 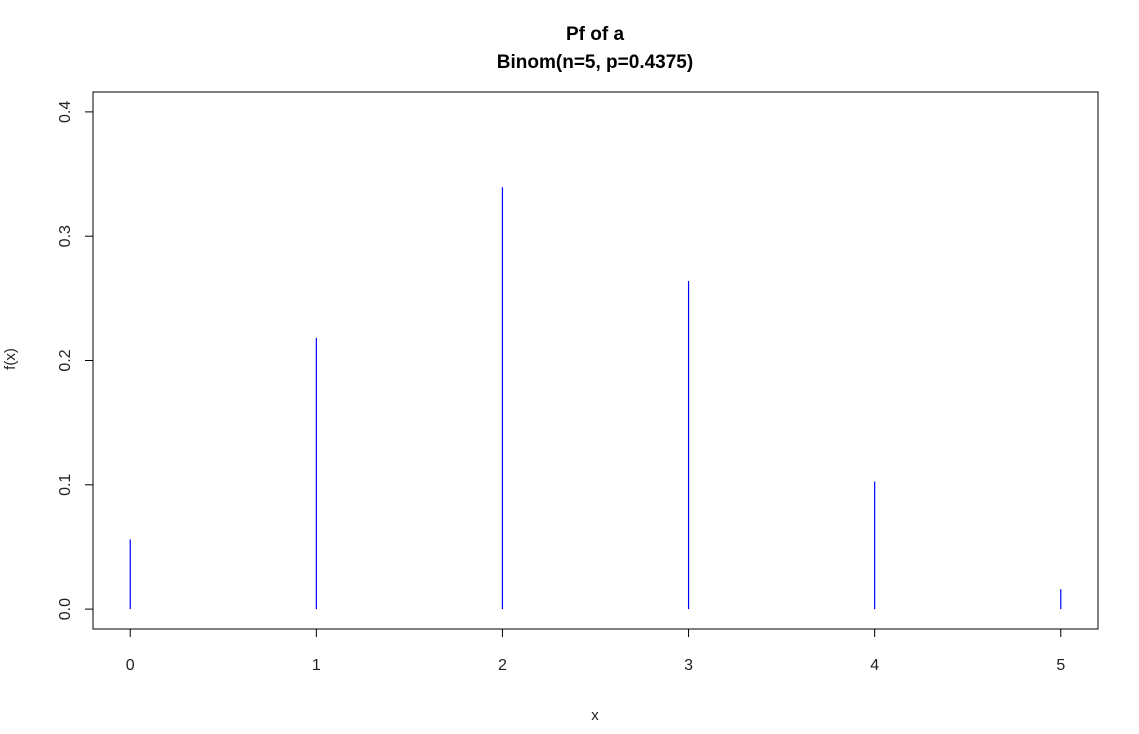 What do you see at coordinates (65, 236) in the screenshot?
I see `y-tick-label: 0.3` at bounding box center [65, 236].